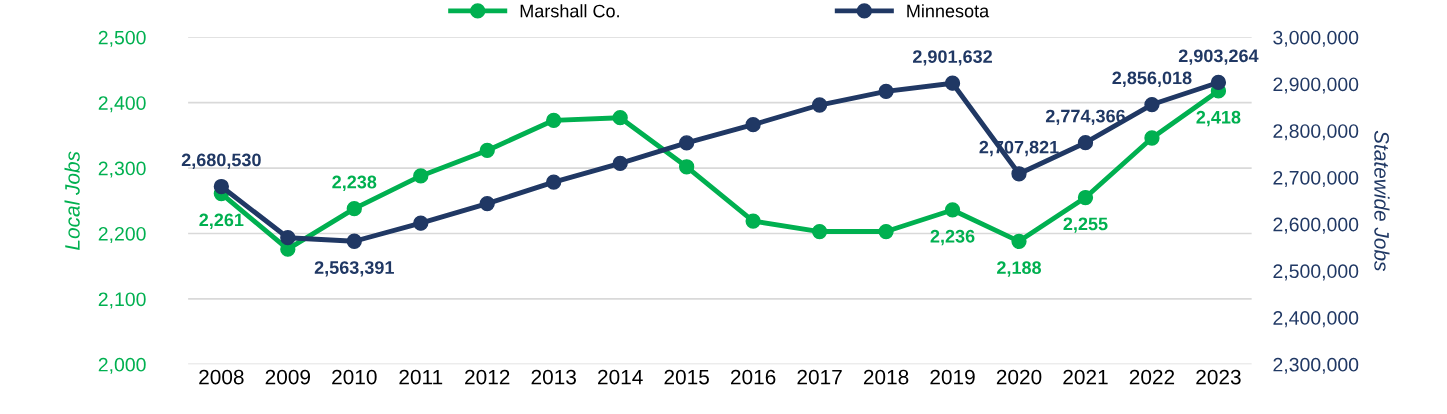 Image resolution: width=1447 pixels, height=414 pixels. What do you see at coordinates (354, 183) in the screenshot?
I see `data-label: 2,238` at bounding box center [354, 183].